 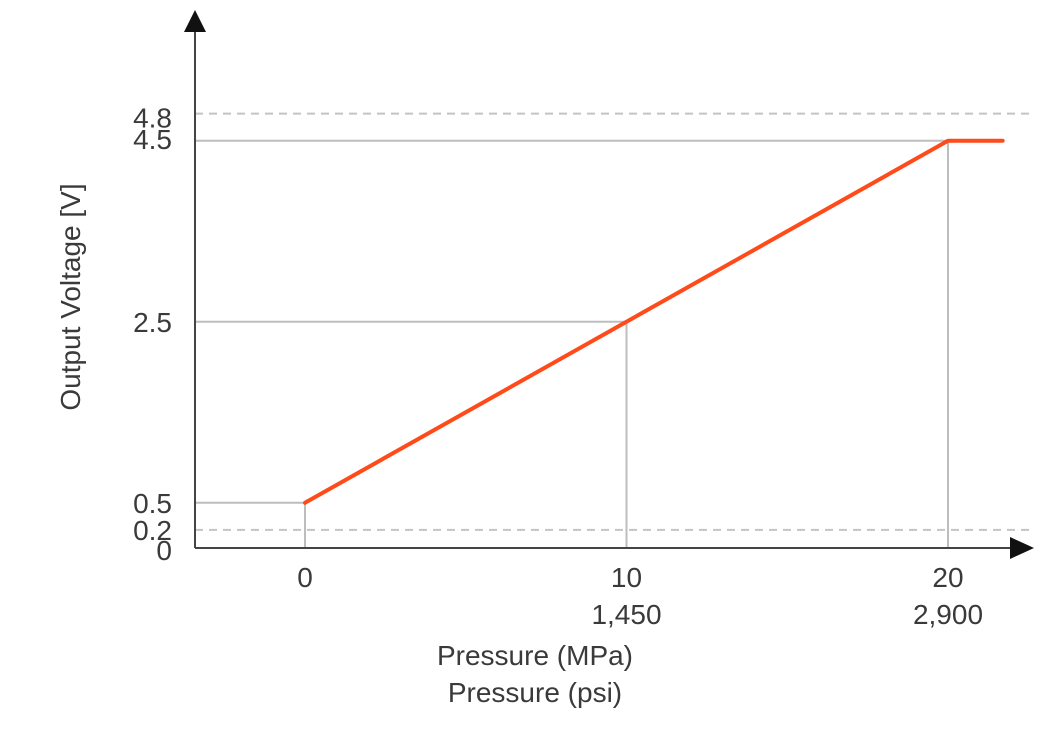 What do you see at coordinates (70, 296) in the screenshot?
I see `y-axis-title: Output Voltage [V]` at bounding box center [70, 296].